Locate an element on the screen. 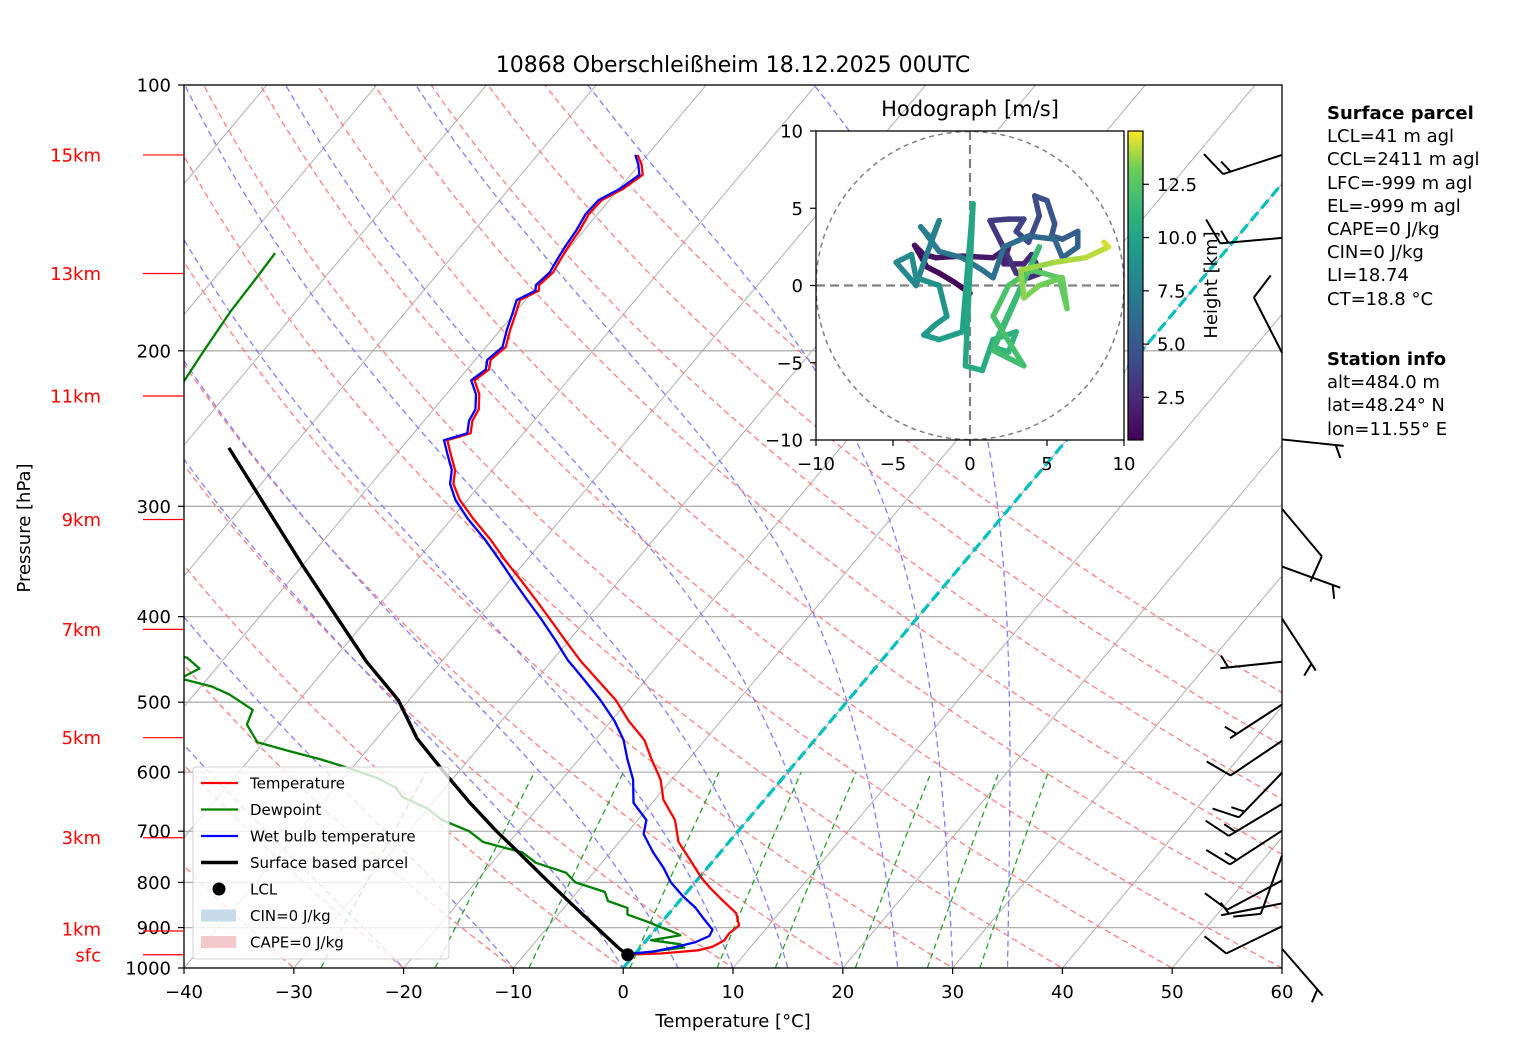 Image resolution: width=1517 pixels, height=1054 pixels. hodograph-y-tick-label: −5 is located at coordinates (789, 363).